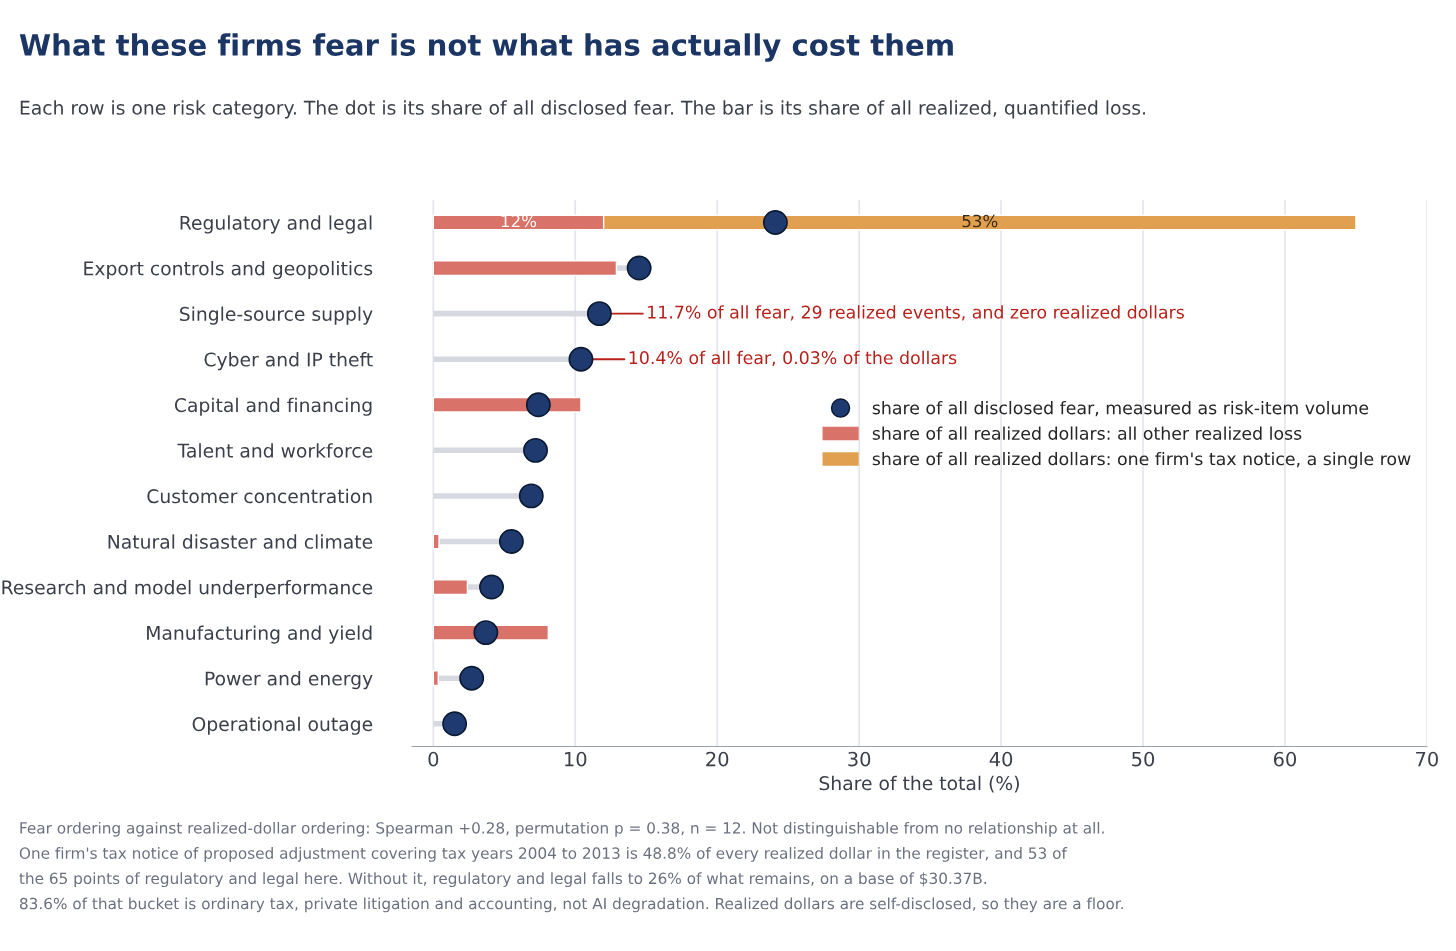 The width and height of the screenshot is (1456, 951). I want to click on x-tick-label: 20, so click(717, 759).